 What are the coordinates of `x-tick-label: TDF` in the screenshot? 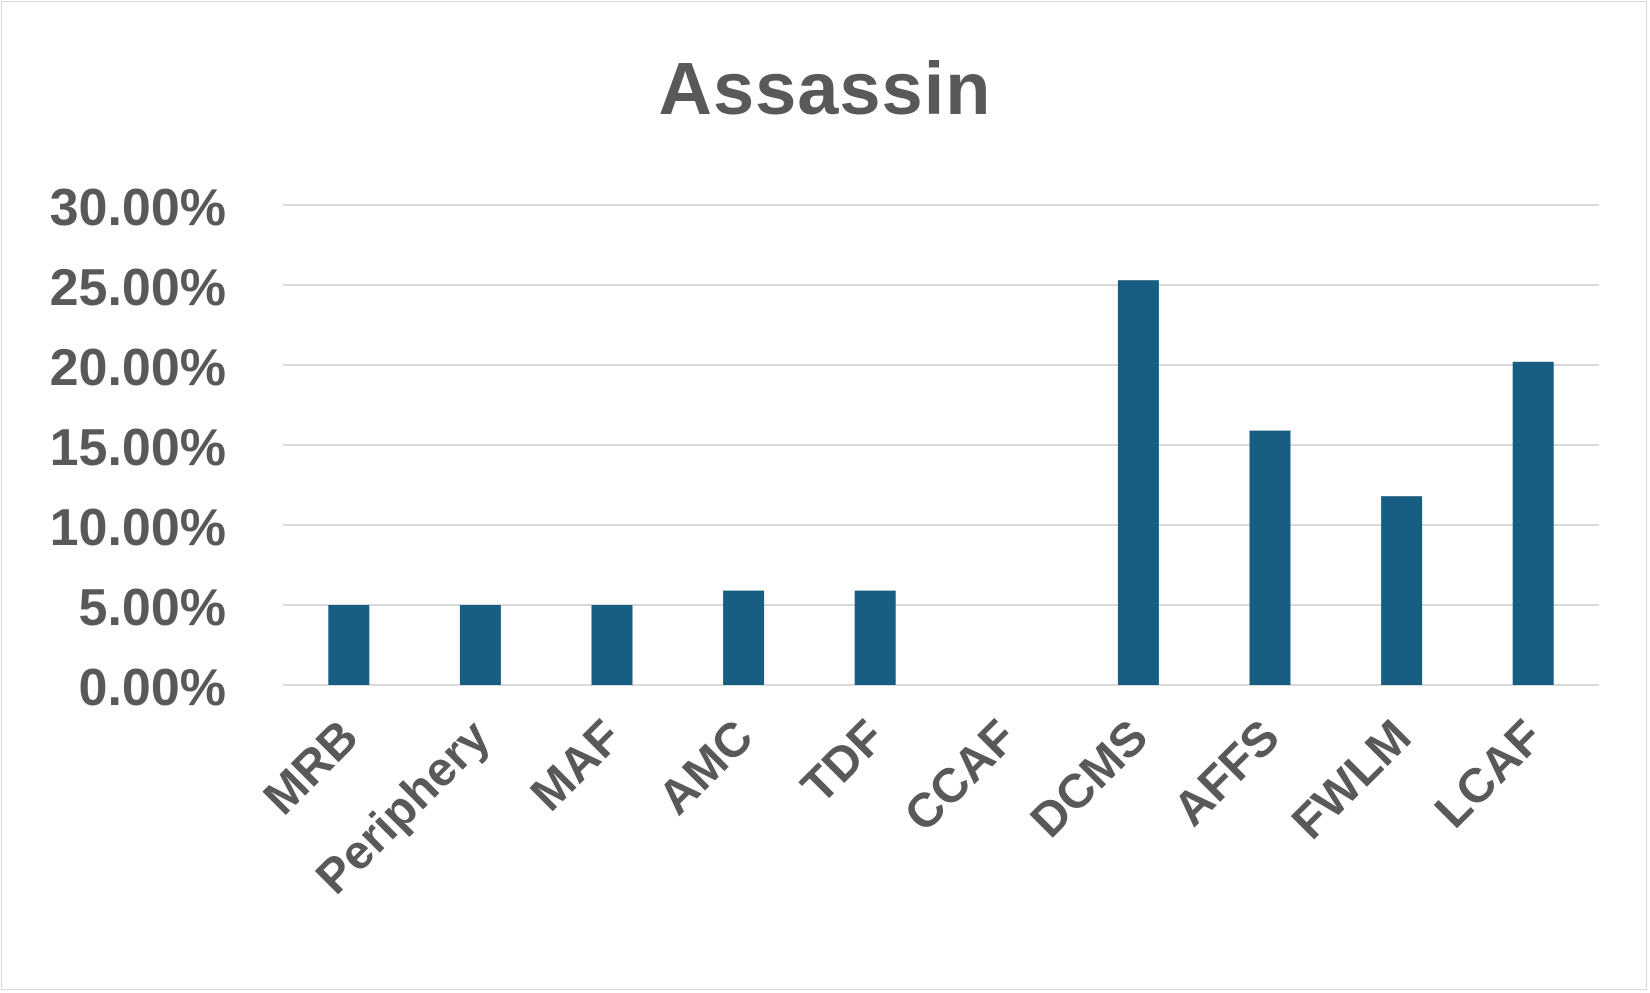 It's located at (843, 761).